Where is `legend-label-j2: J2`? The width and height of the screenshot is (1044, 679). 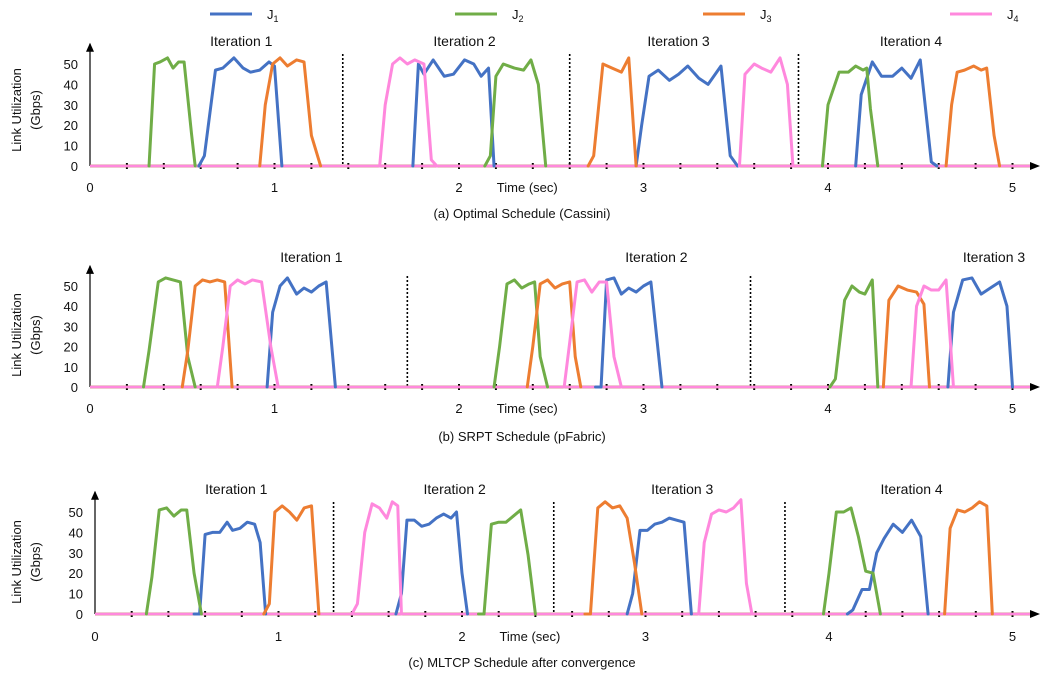 legend-label-j2: J2 is located at coordinates (518, 15).